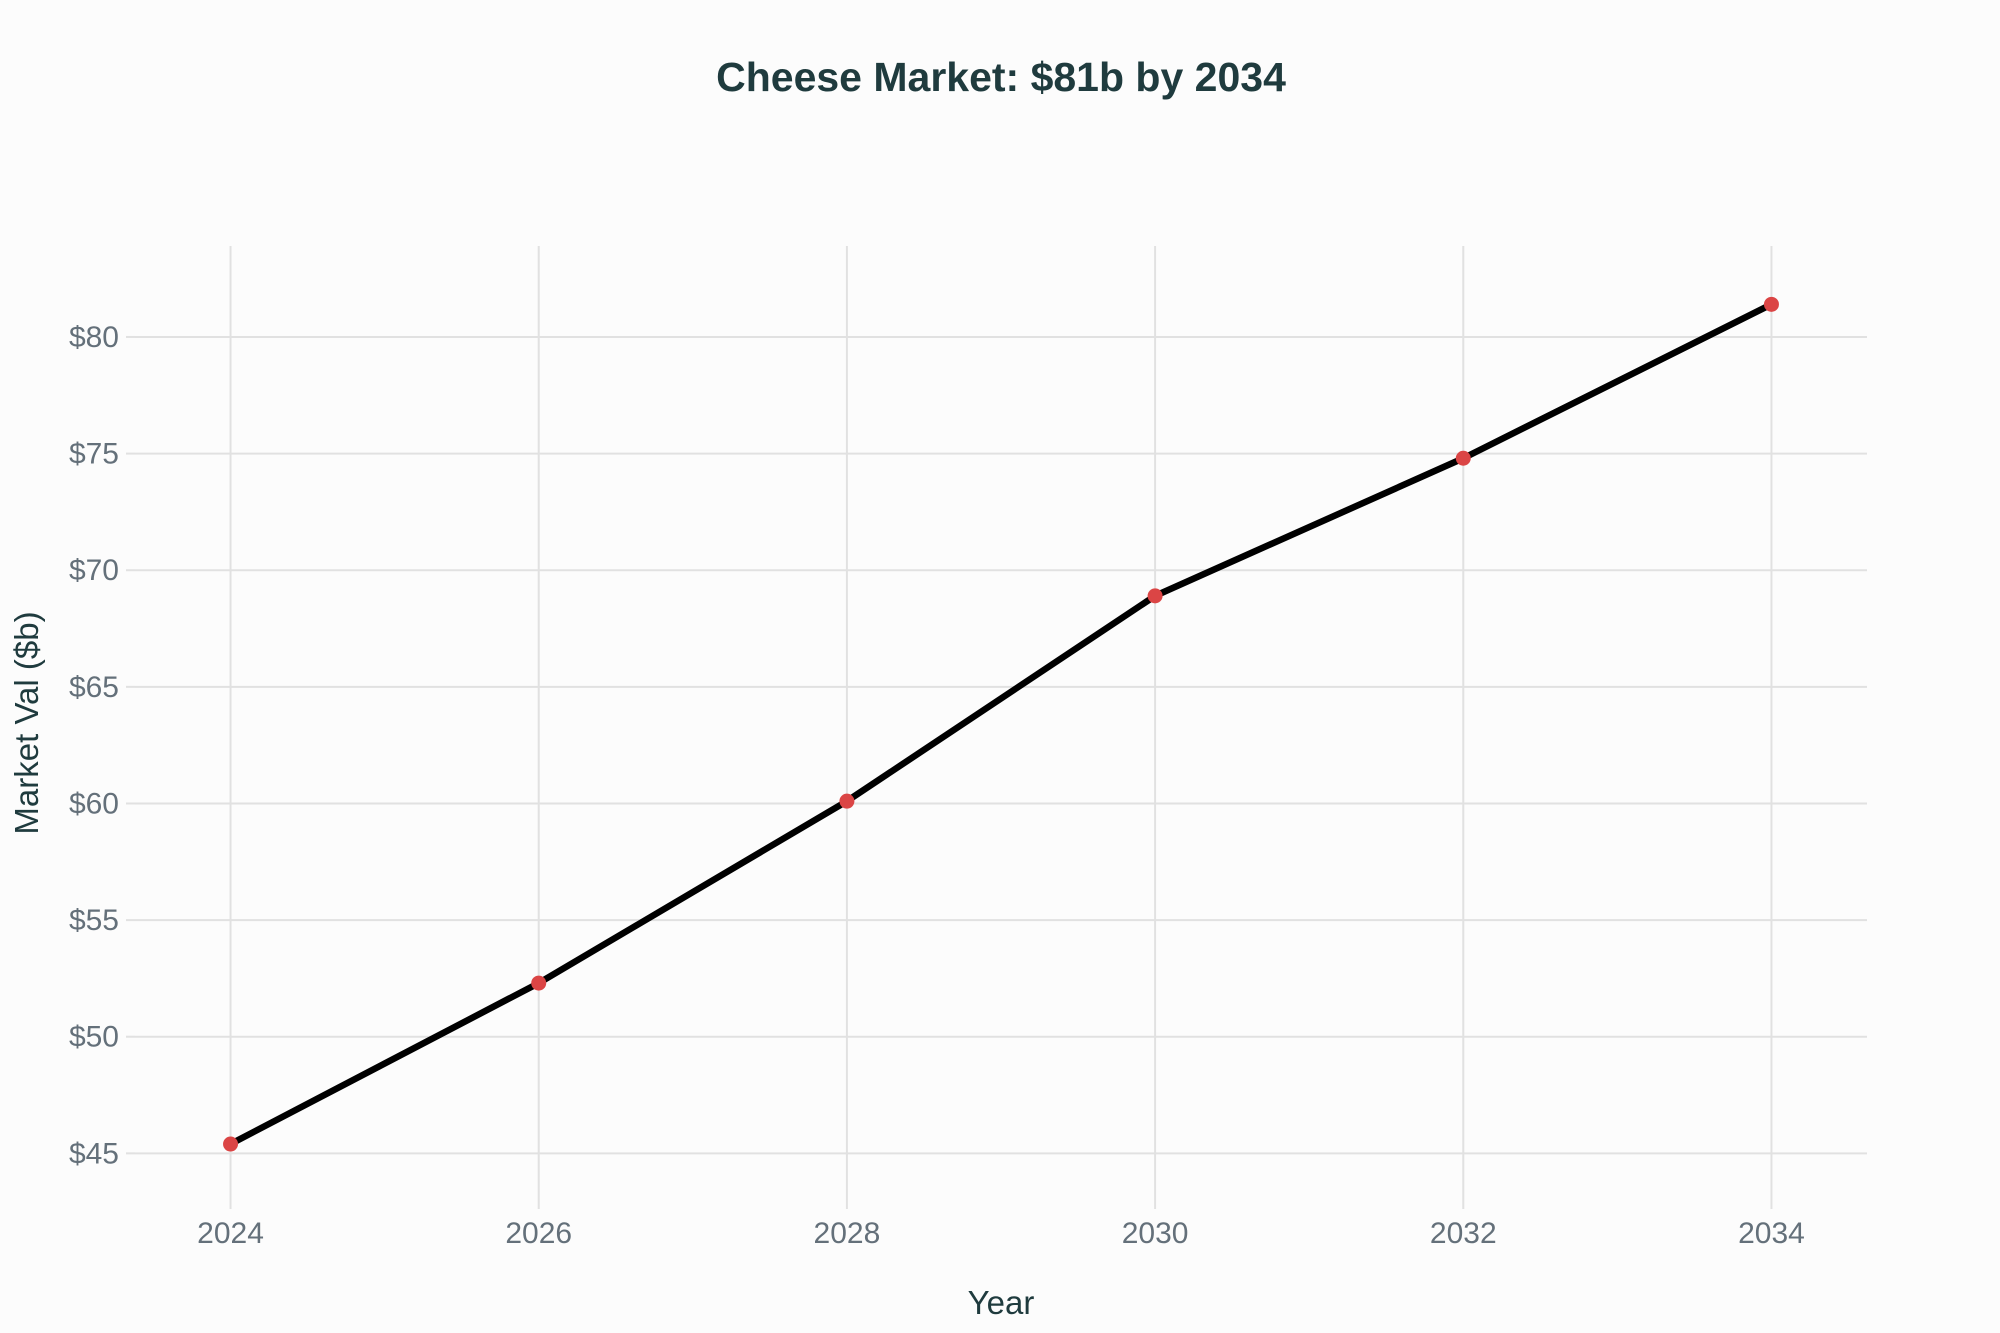  I want to click on y-tick-label: $70, so click(94, 570).